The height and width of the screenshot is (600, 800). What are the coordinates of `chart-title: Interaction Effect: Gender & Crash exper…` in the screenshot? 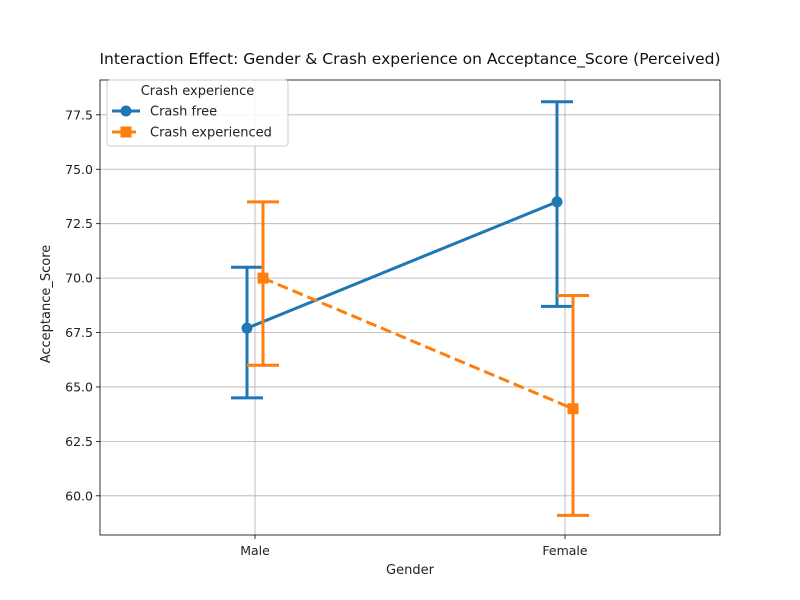 It's located at (409, 59).